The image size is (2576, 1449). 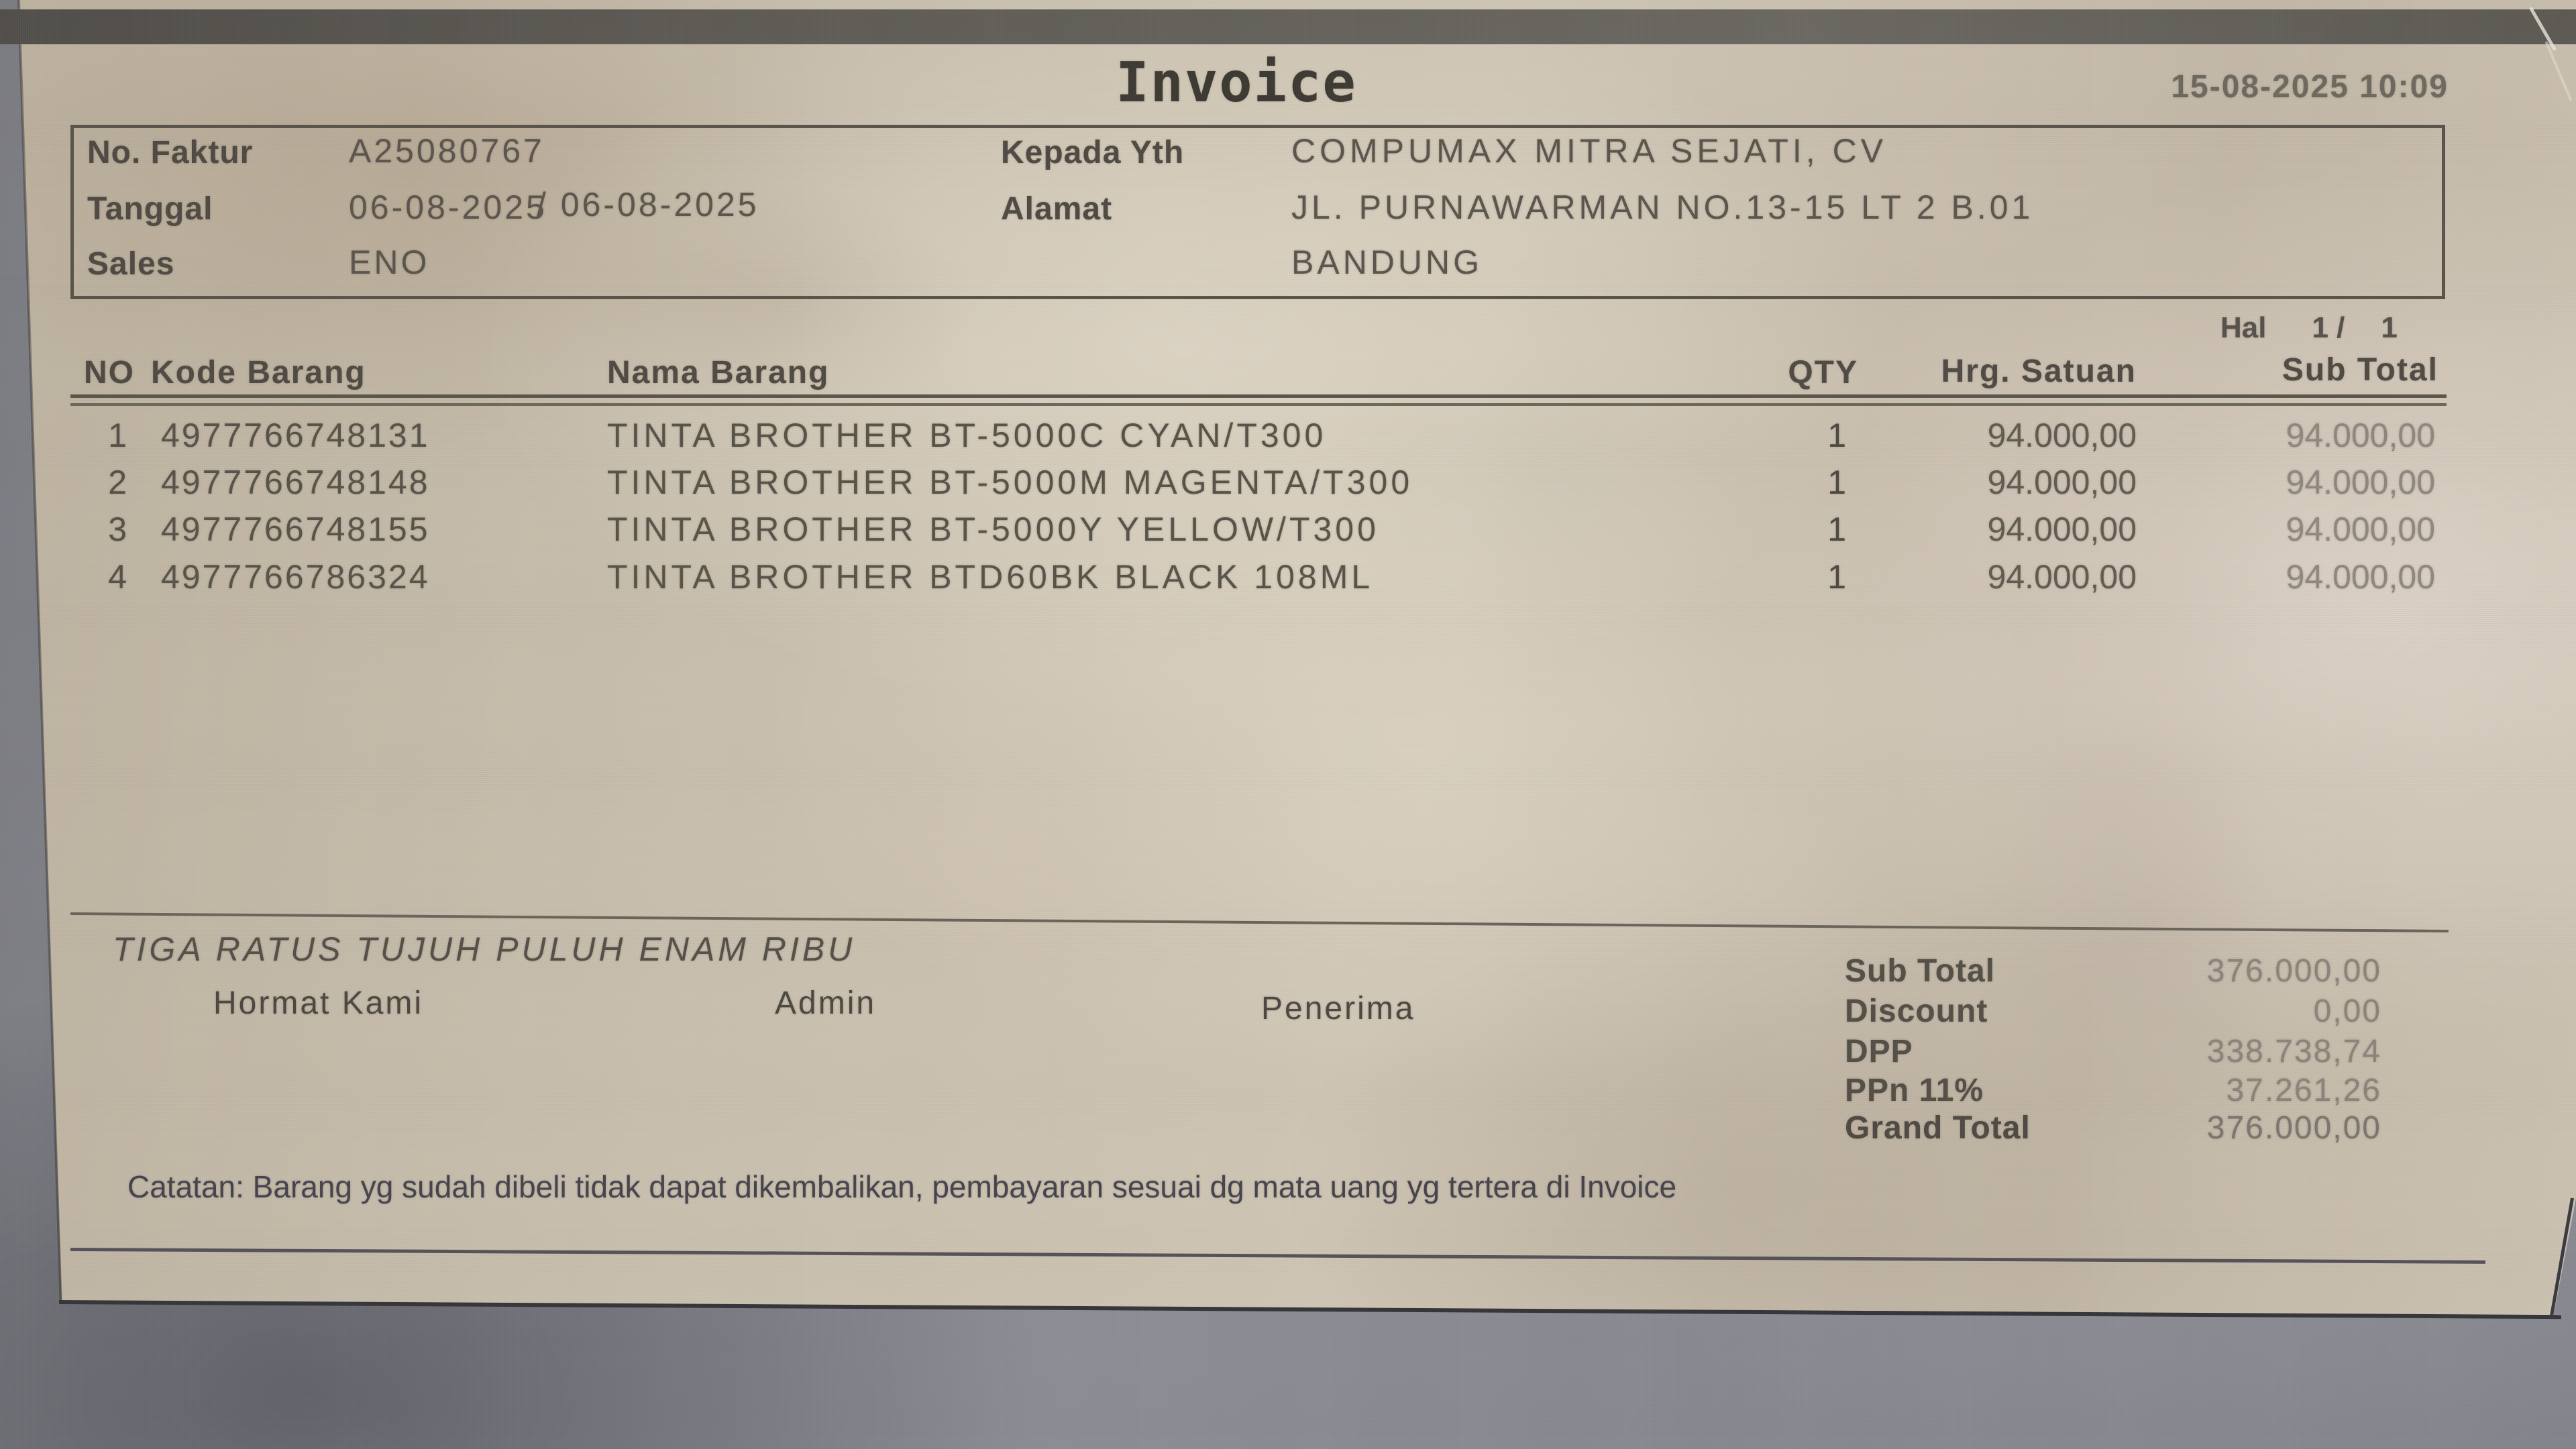 I want to click on cell-no: 4, so click(x=117, y=577).